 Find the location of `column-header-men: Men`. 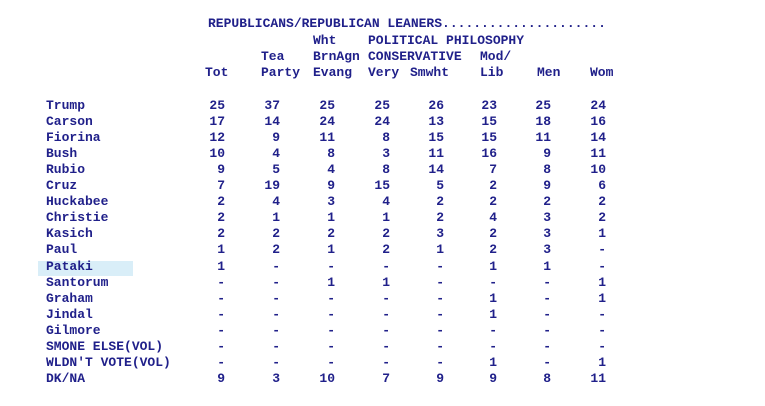

column-header-men: Men is located at coordinates (549, 72).